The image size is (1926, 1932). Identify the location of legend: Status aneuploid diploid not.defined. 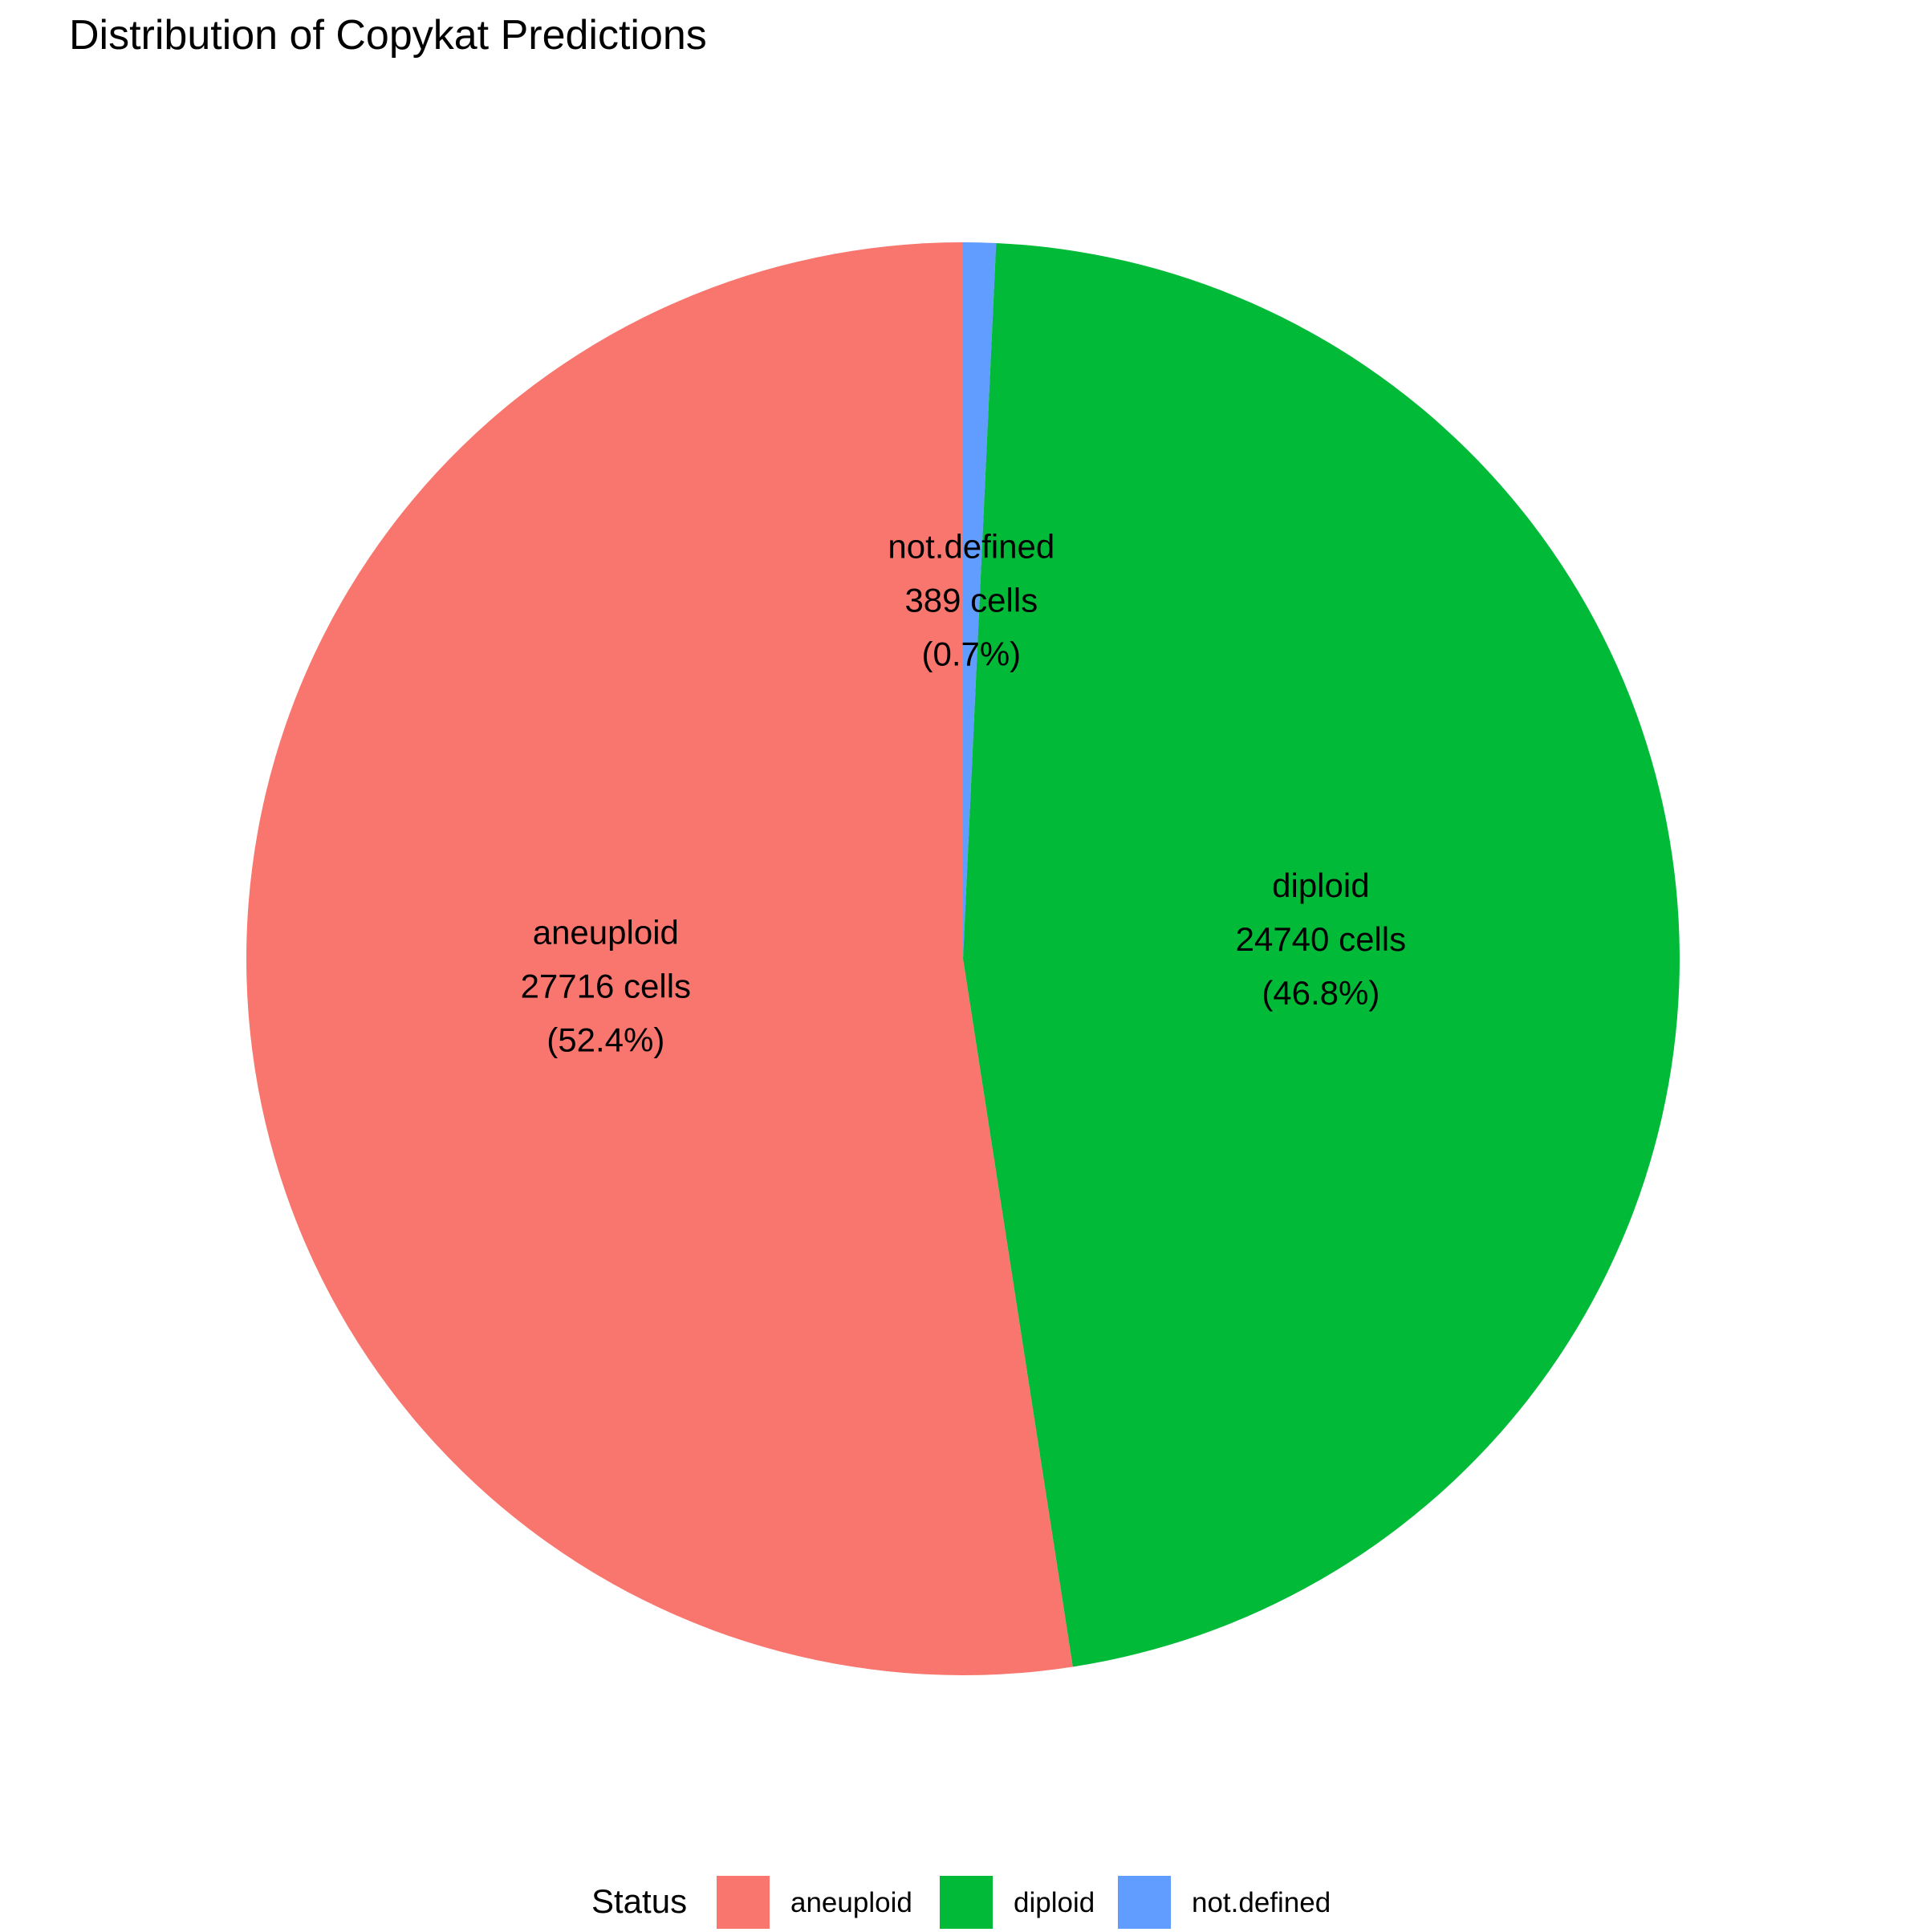
(963, 1904).